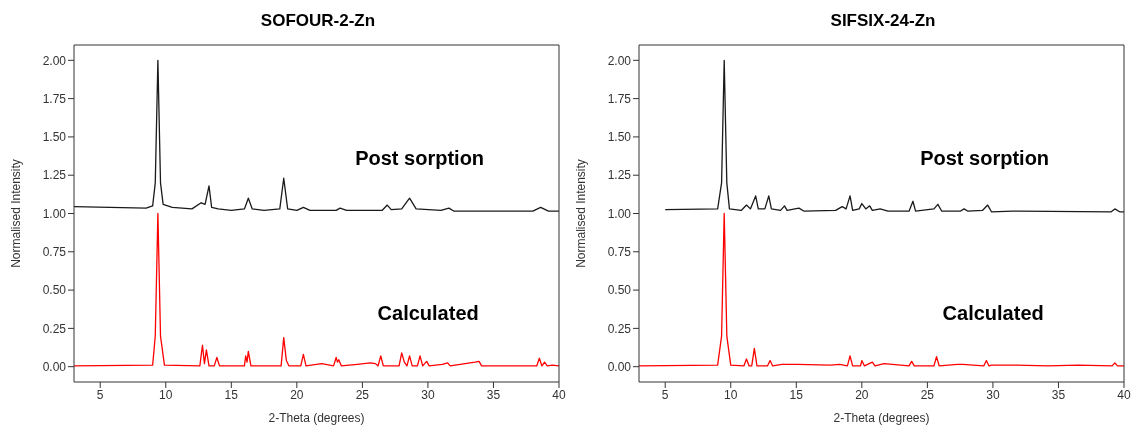 The height and width of the screenshot is (434, 1145). What do you see at coordinates (420, 158) in the screenshot?
I see `text: Post sorption` at bounding box center [420, 158].